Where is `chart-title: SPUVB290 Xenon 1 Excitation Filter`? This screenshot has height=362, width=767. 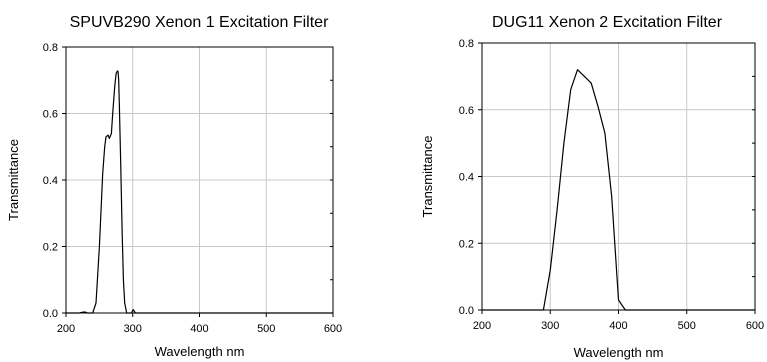 chart-title: SPUVB290 Xenon 1 Excitation Filter is located at coordinates (199, 22).